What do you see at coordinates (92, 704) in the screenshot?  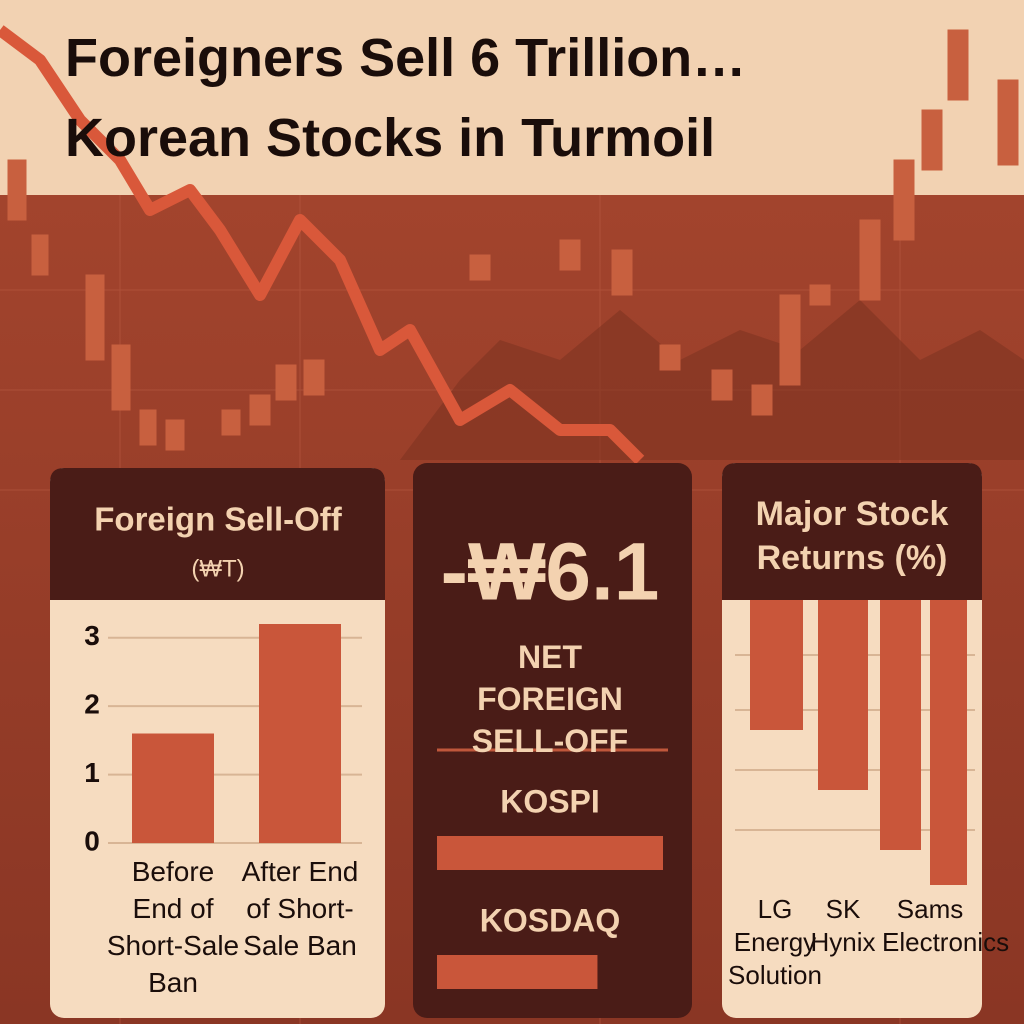 I see `y-tick-label: 2` at bounding box center [92, 704].